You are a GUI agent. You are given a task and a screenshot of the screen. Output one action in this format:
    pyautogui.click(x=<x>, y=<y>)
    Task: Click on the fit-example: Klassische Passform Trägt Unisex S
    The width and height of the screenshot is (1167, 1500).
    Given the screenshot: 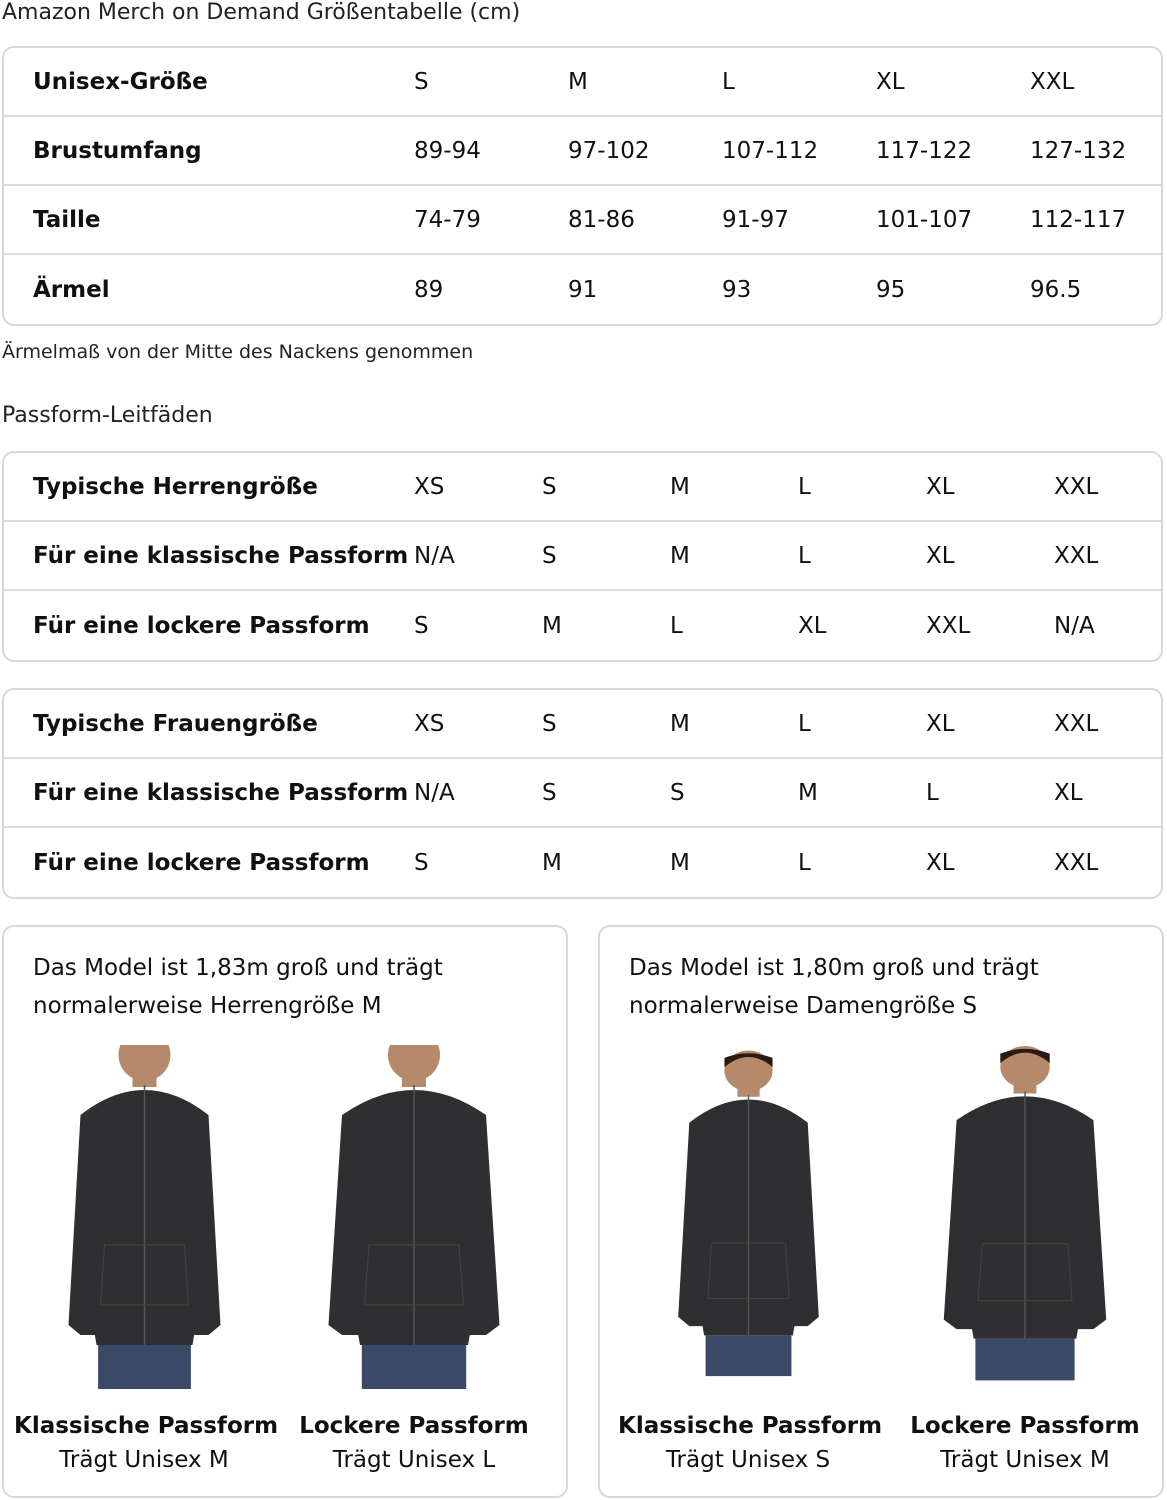 What is the action you would take?
    pyautogui.click(x=750, y=1259)
    